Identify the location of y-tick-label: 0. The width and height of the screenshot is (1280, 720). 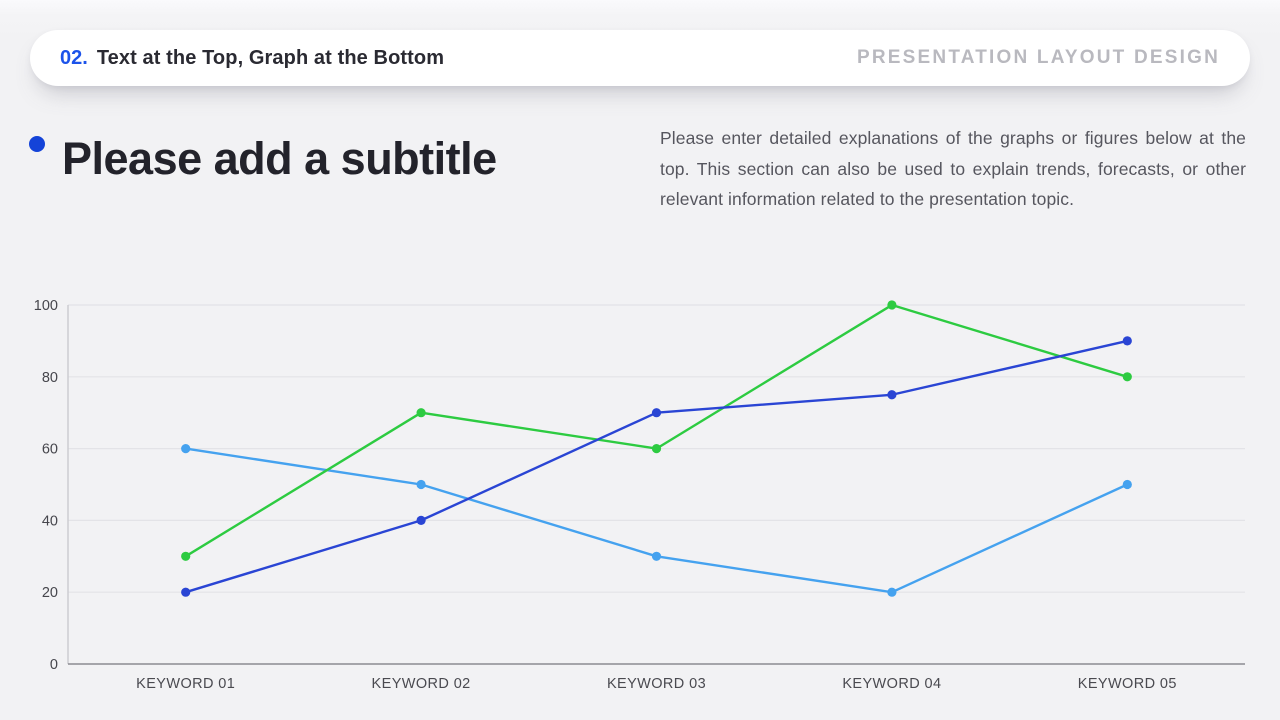
(54, 665).